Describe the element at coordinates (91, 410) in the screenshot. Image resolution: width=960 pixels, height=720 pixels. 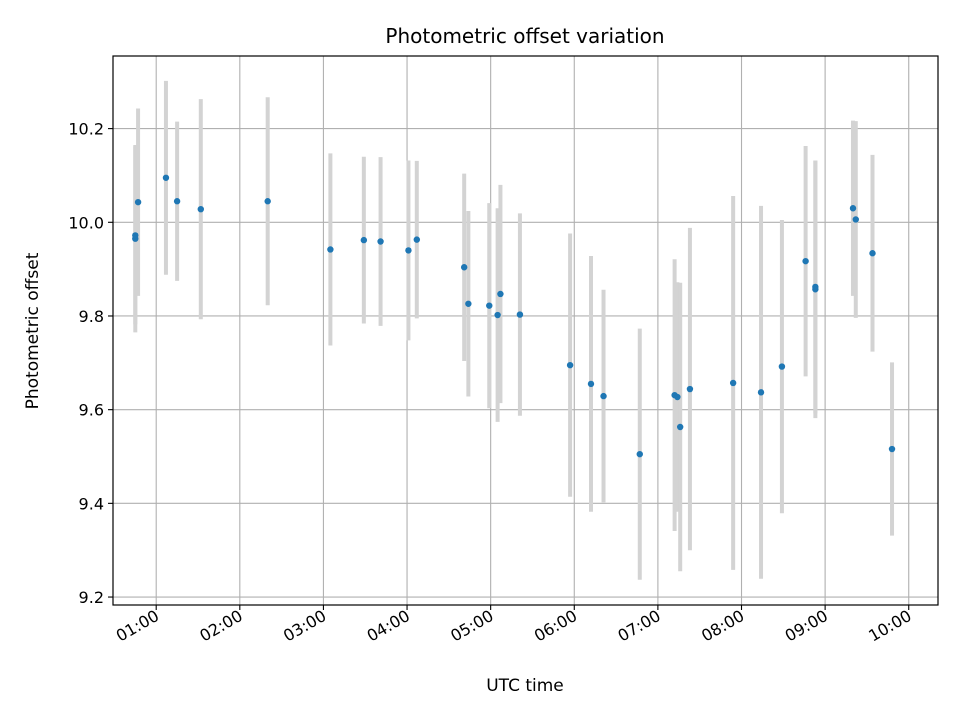
I see `y-tick-label: 9.6` at that location.